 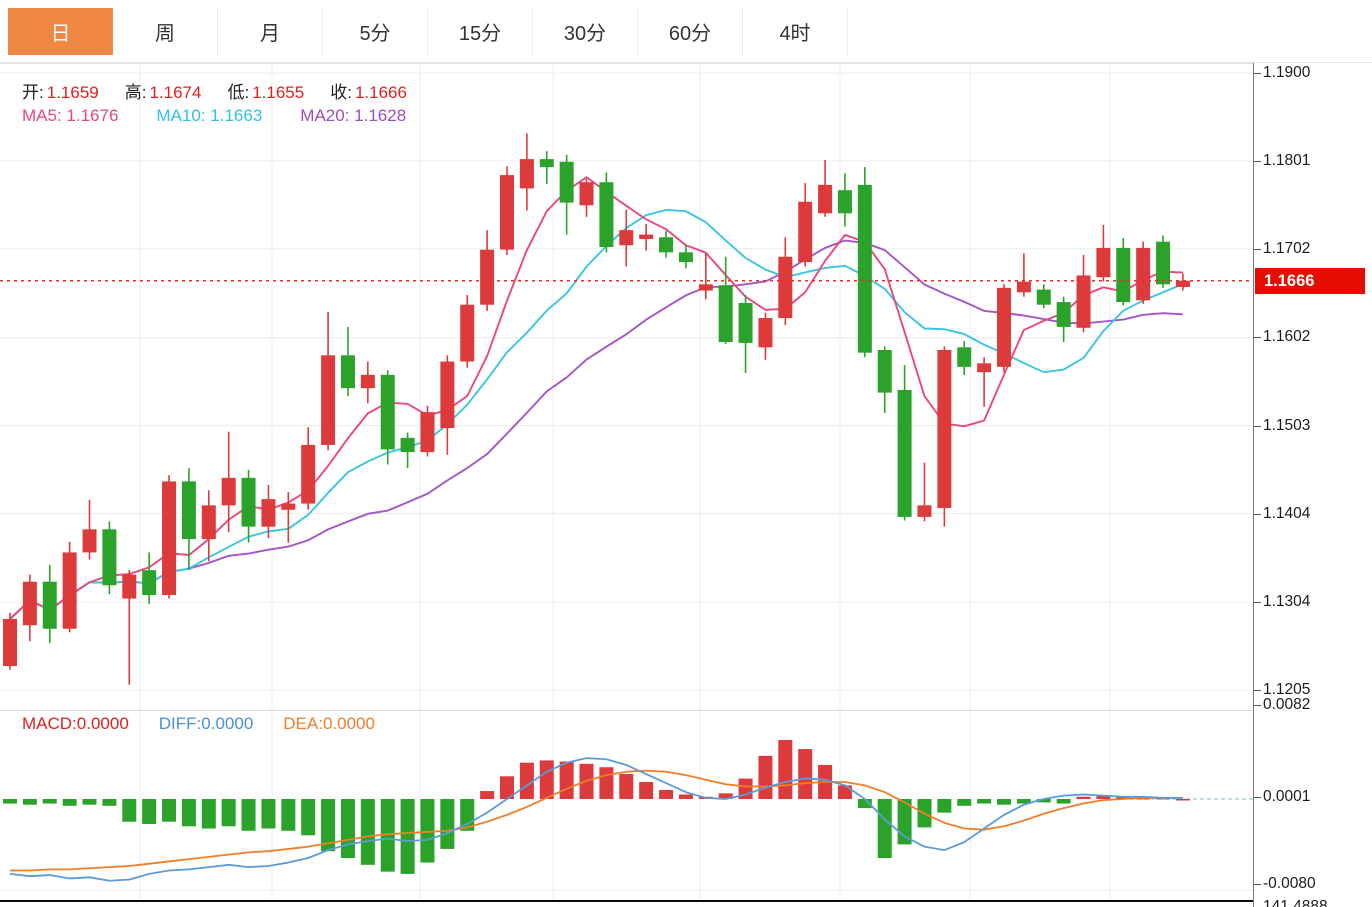 I want to click on macd-tick-label: 0.0082, so click(x=1282, y=704).